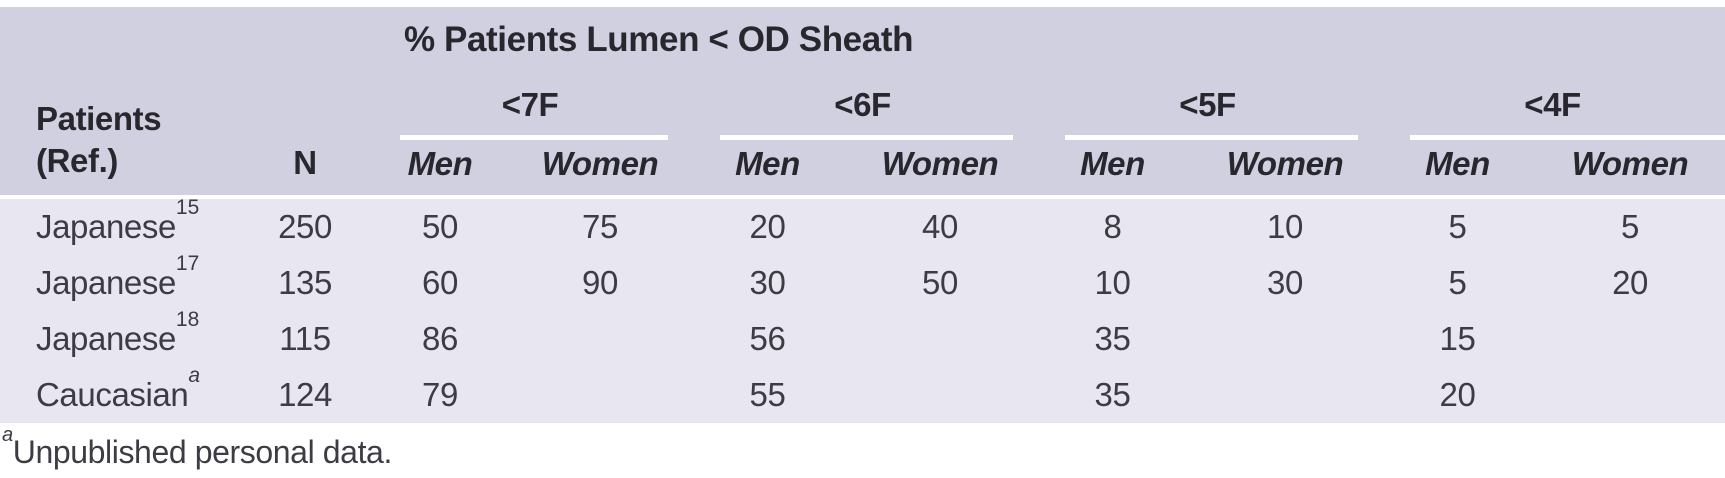 Image resolution: width=1725 pixels, height=478 pixels. I want to click on sex-header-row: Men Women Men Women Men Women Men Women, so click(862, 167).